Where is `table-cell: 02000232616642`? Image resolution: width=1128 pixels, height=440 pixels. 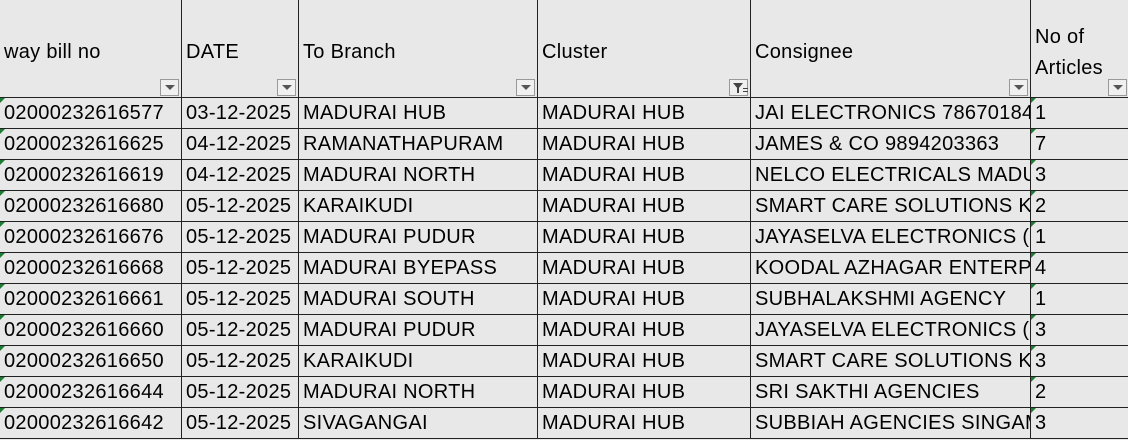
table-cell: 02000232616642 is located at coordinates (91, 423).